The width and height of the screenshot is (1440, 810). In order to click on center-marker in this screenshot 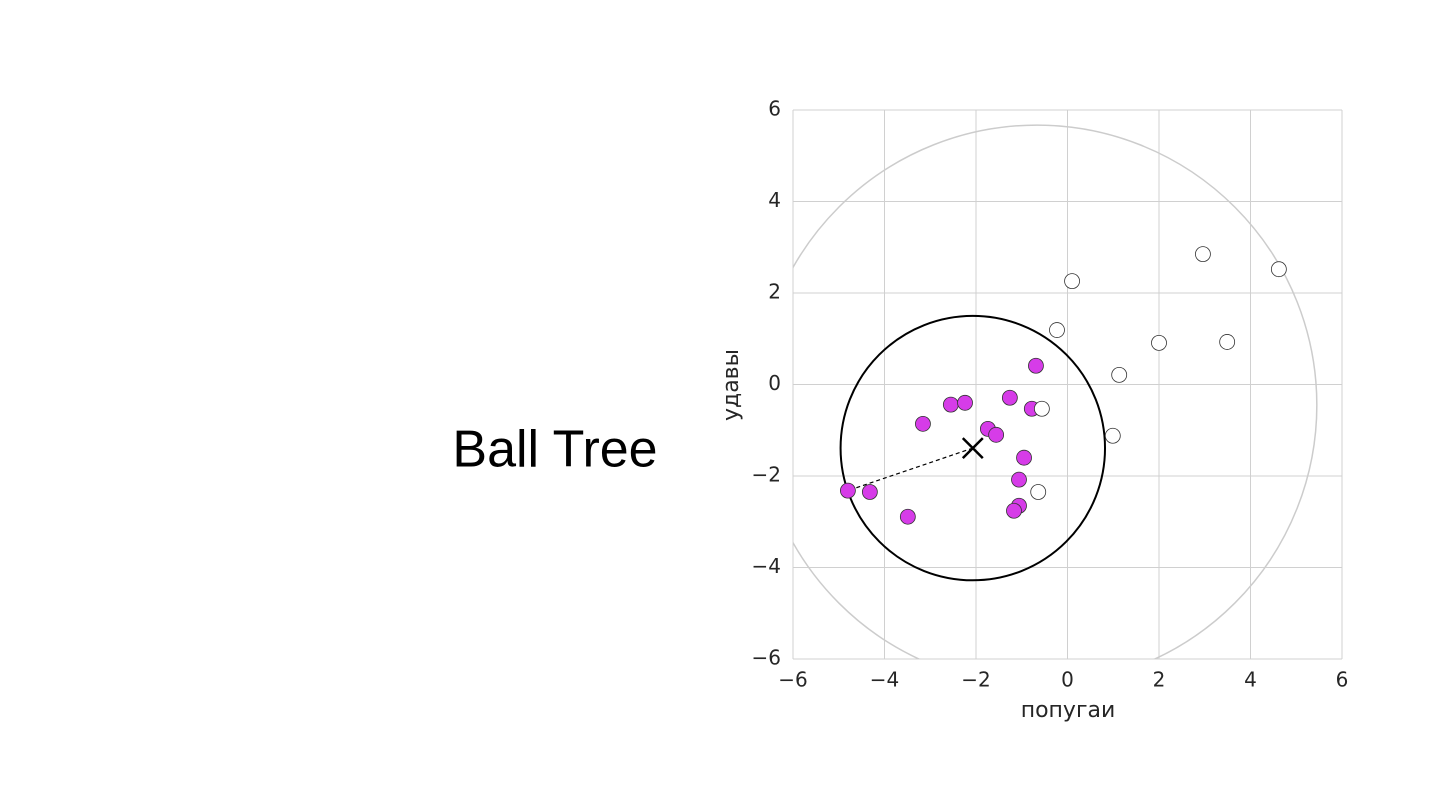, I will do `click(972, 448)`.